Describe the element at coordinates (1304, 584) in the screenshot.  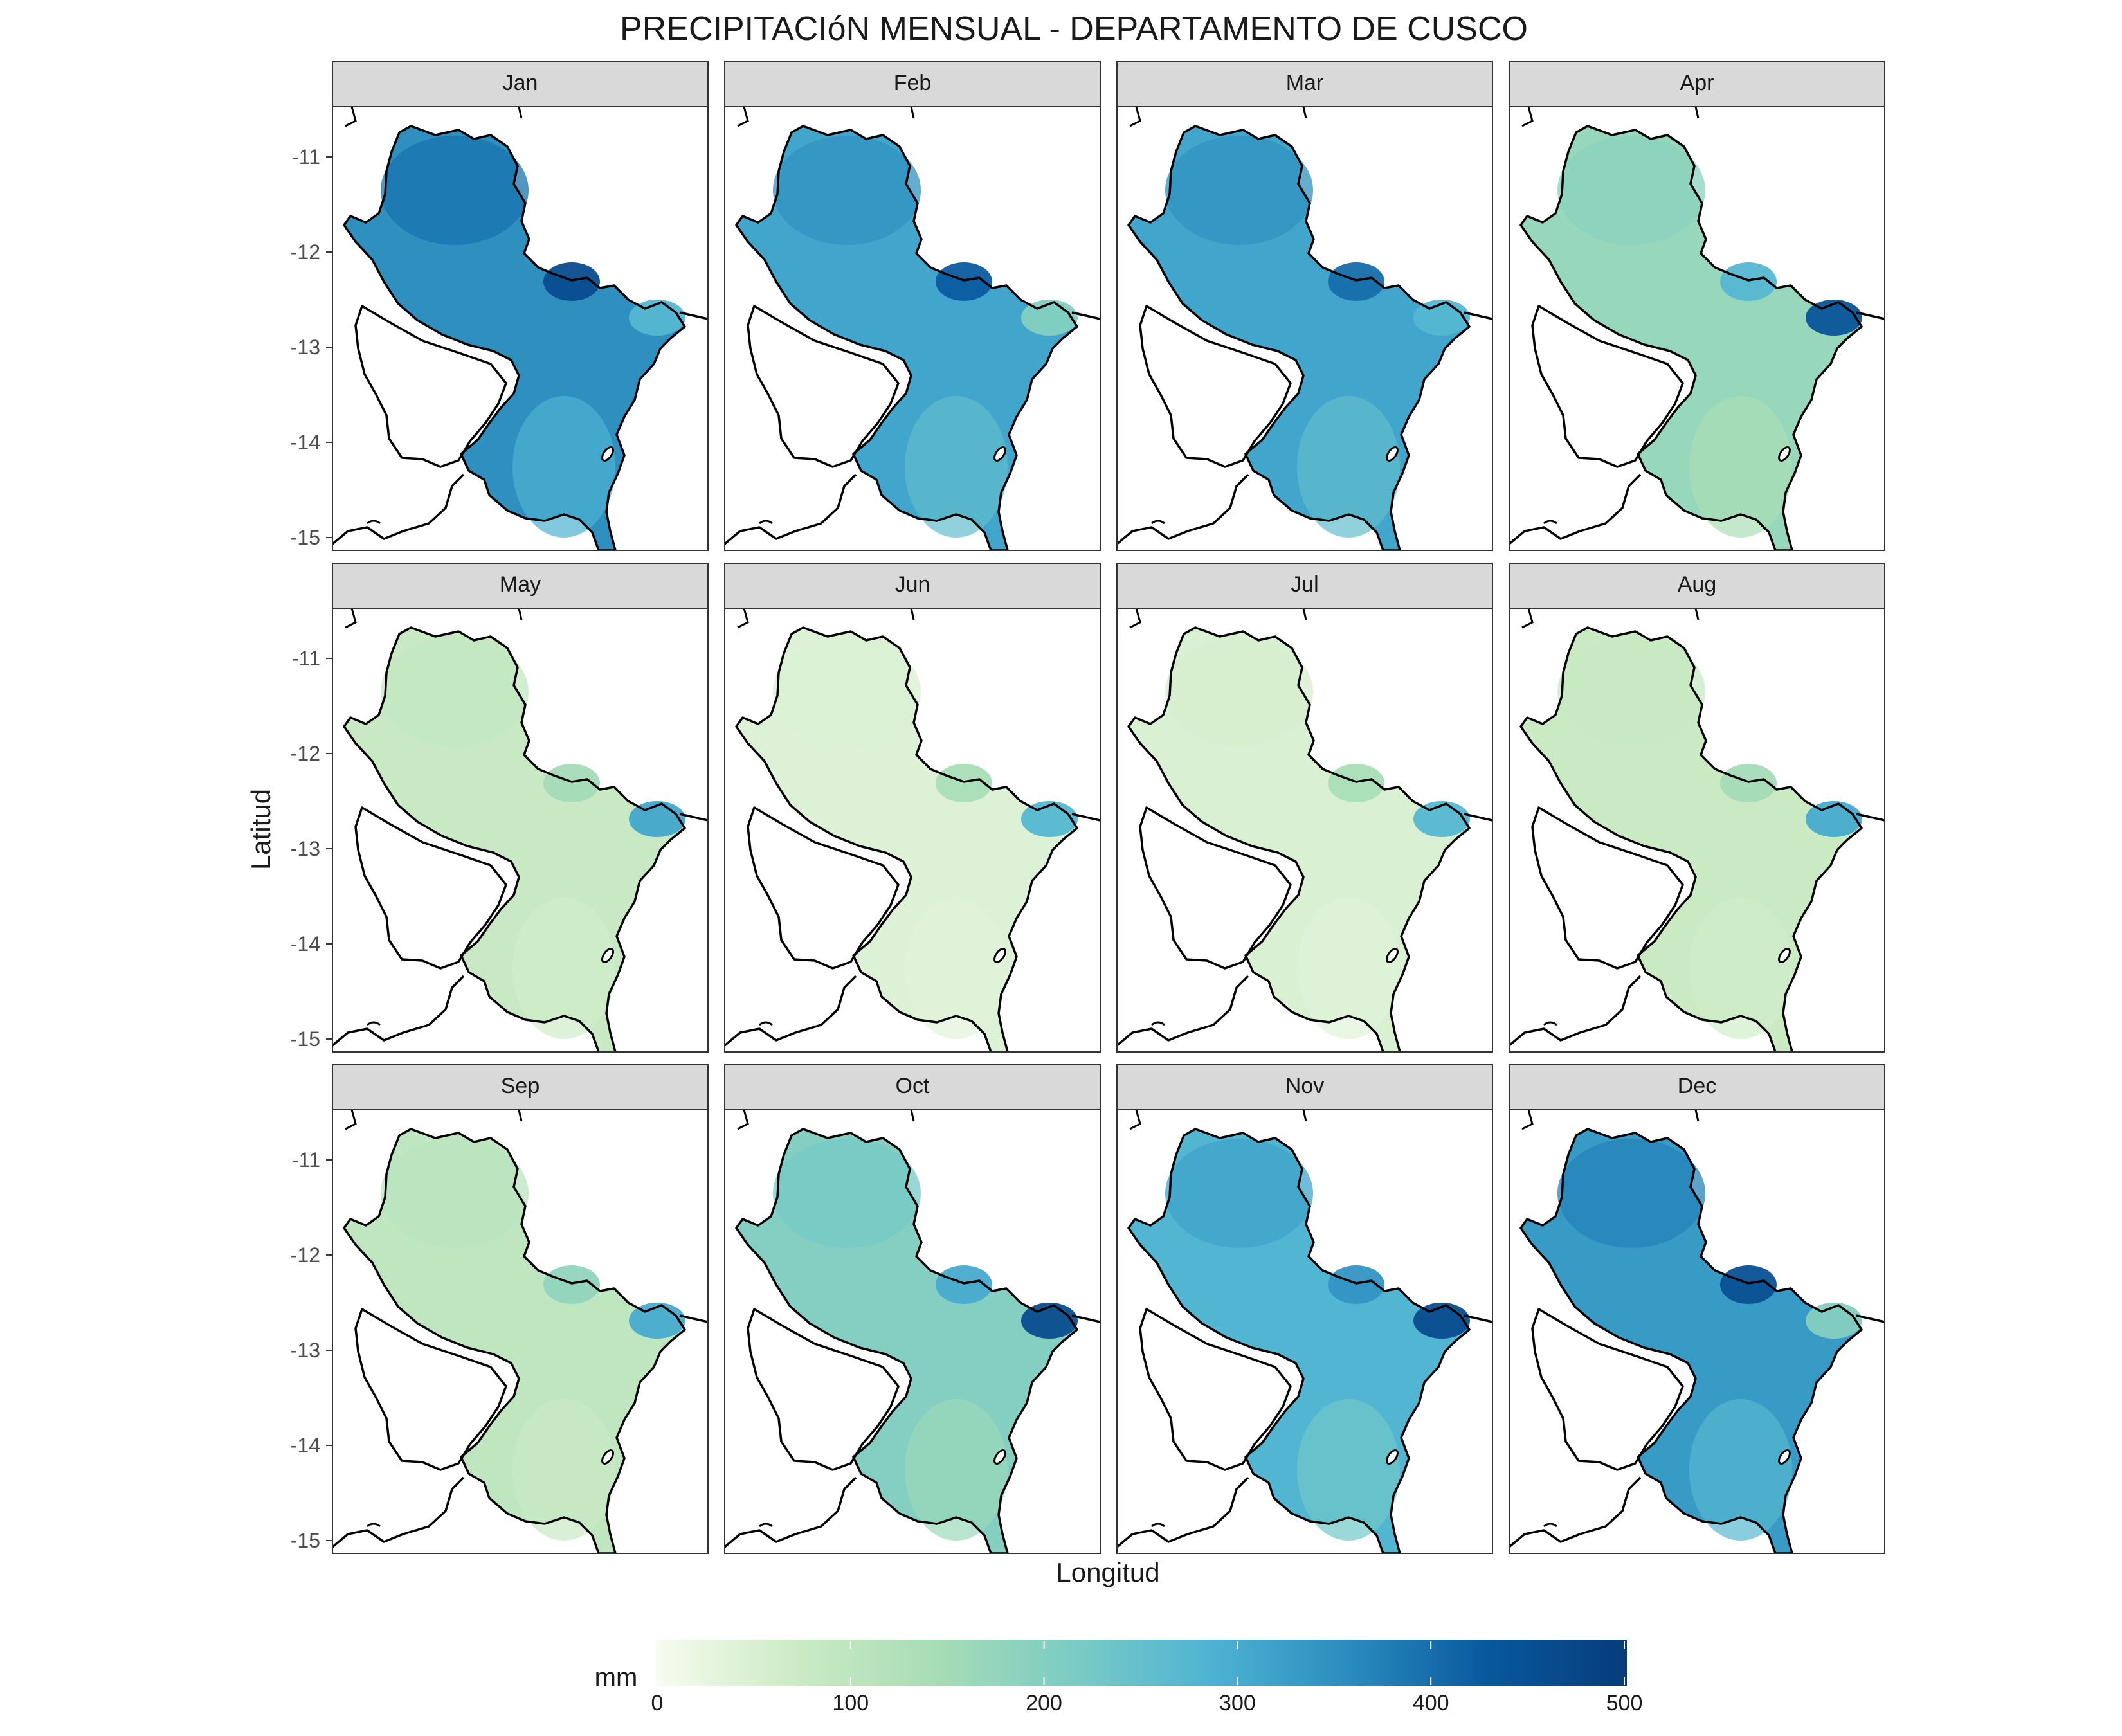
I see `facet-strip-label: Jul` at that location.